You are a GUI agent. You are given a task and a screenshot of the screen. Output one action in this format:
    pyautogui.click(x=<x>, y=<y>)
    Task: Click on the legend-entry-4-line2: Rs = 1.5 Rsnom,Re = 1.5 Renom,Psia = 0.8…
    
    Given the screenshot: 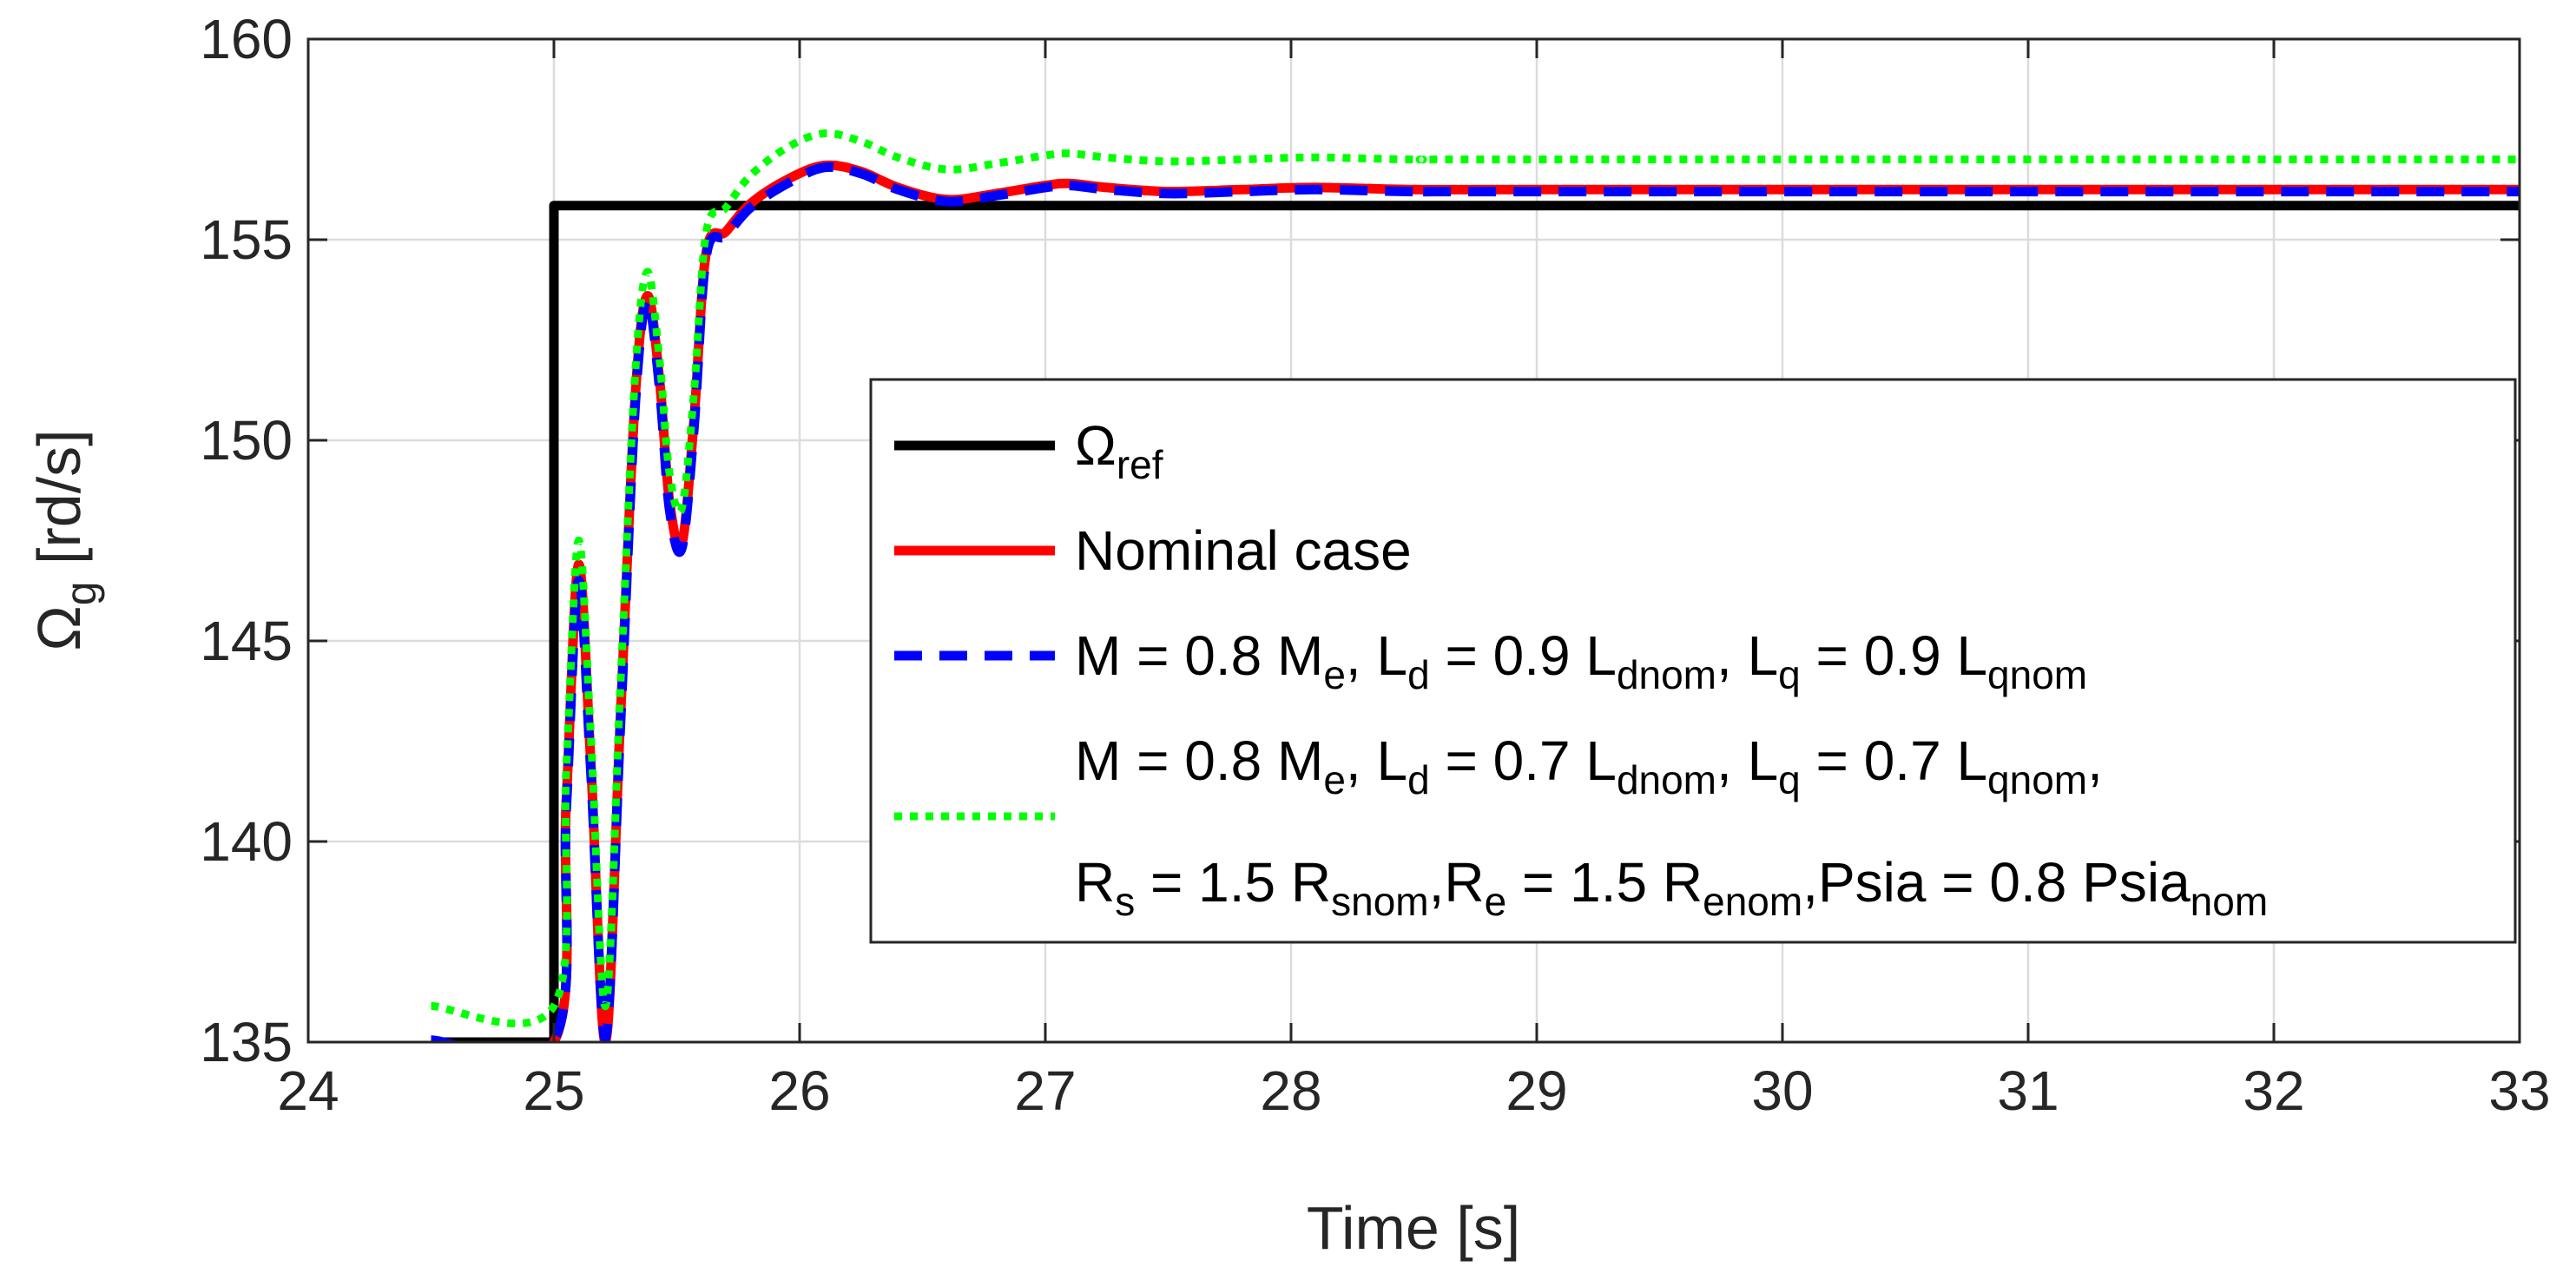 What is the action you would take?
    pyautogui.click(x=1671, y=888)
    